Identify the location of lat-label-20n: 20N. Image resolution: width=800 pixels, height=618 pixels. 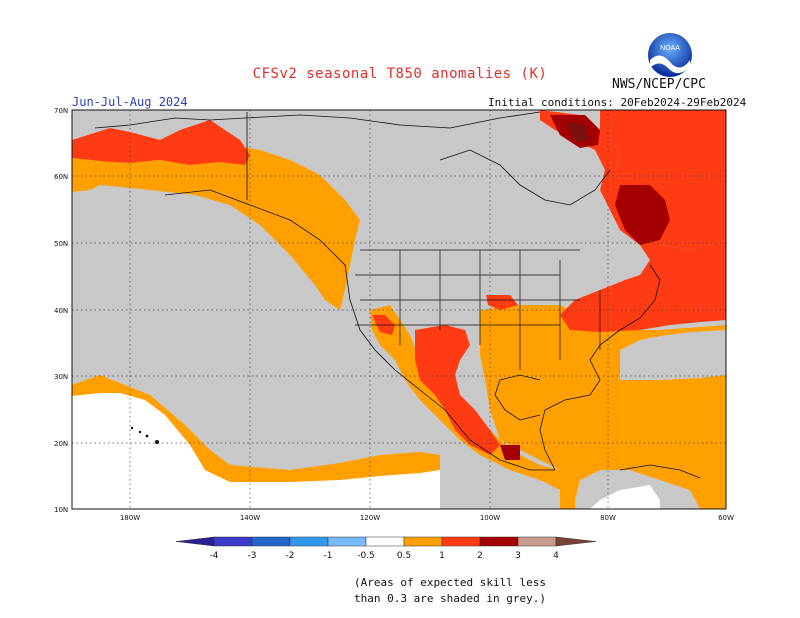
(61, 444).